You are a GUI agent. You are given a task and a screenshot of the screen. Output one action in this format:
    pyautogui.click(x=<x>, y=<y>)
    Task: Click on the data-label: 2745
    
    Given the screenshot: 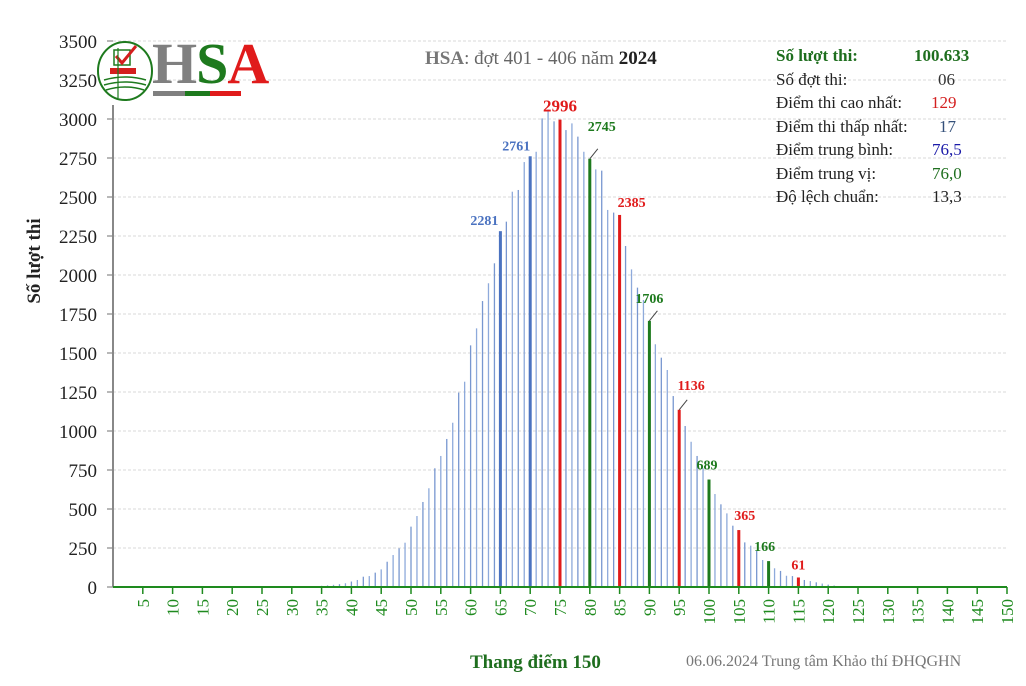 What is the action you would take?
    pyautogui.click(x=602, y=127)
    